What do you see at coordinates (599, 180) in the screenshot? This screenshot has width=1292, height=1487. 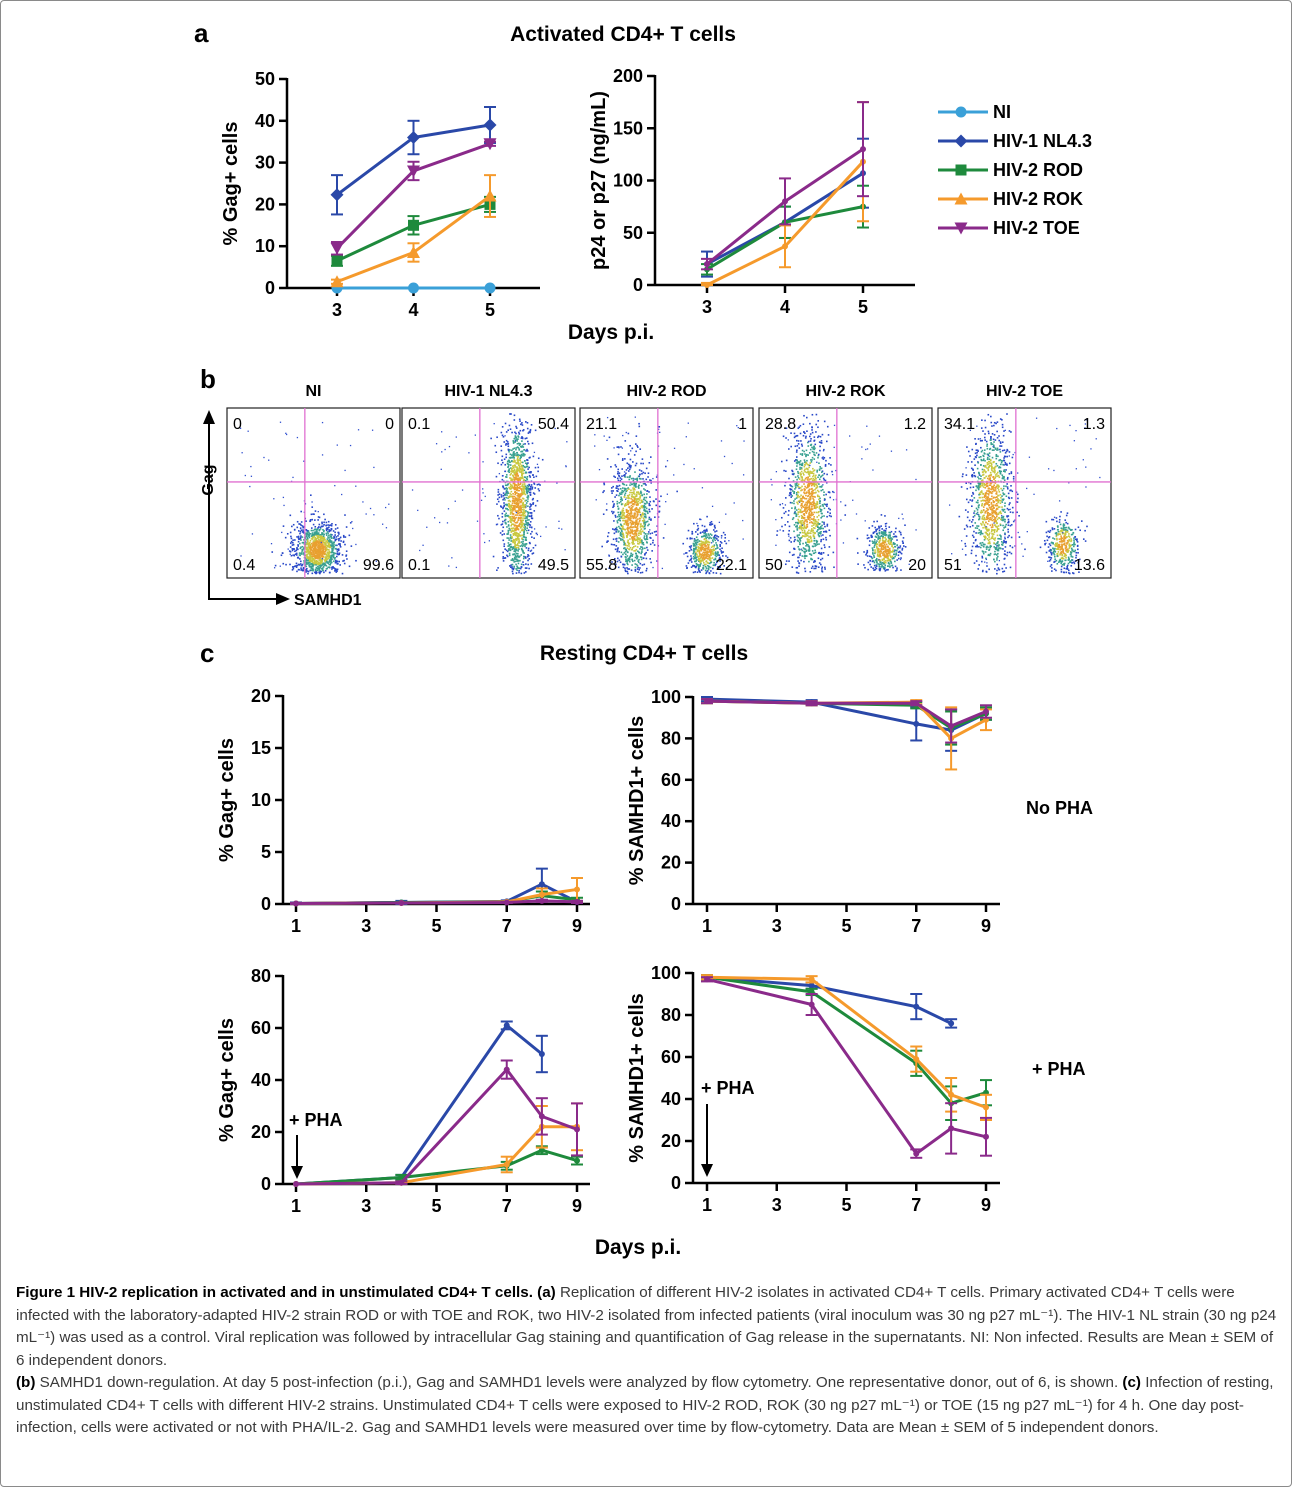 I see `y-axis-label: p24 or p27 (ng/mL)` at bounding box center [599, 180].